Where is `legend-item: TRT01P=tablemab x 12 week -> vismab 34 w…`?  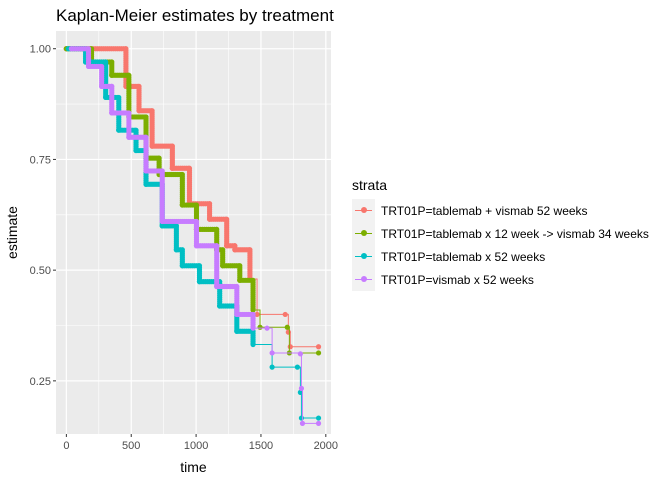
legend-item: TRT01P=tablemab x 12 week -> vismab 34 w… is located at coordinates (500, 233).